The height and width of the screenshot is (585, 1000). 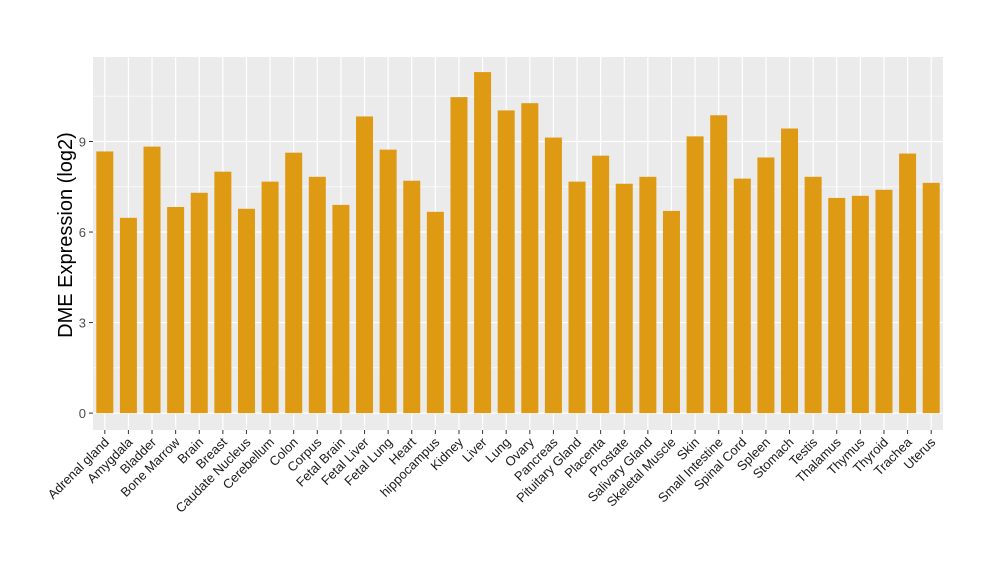 I want to click on bar-bladder, so click(x=152, y=280).